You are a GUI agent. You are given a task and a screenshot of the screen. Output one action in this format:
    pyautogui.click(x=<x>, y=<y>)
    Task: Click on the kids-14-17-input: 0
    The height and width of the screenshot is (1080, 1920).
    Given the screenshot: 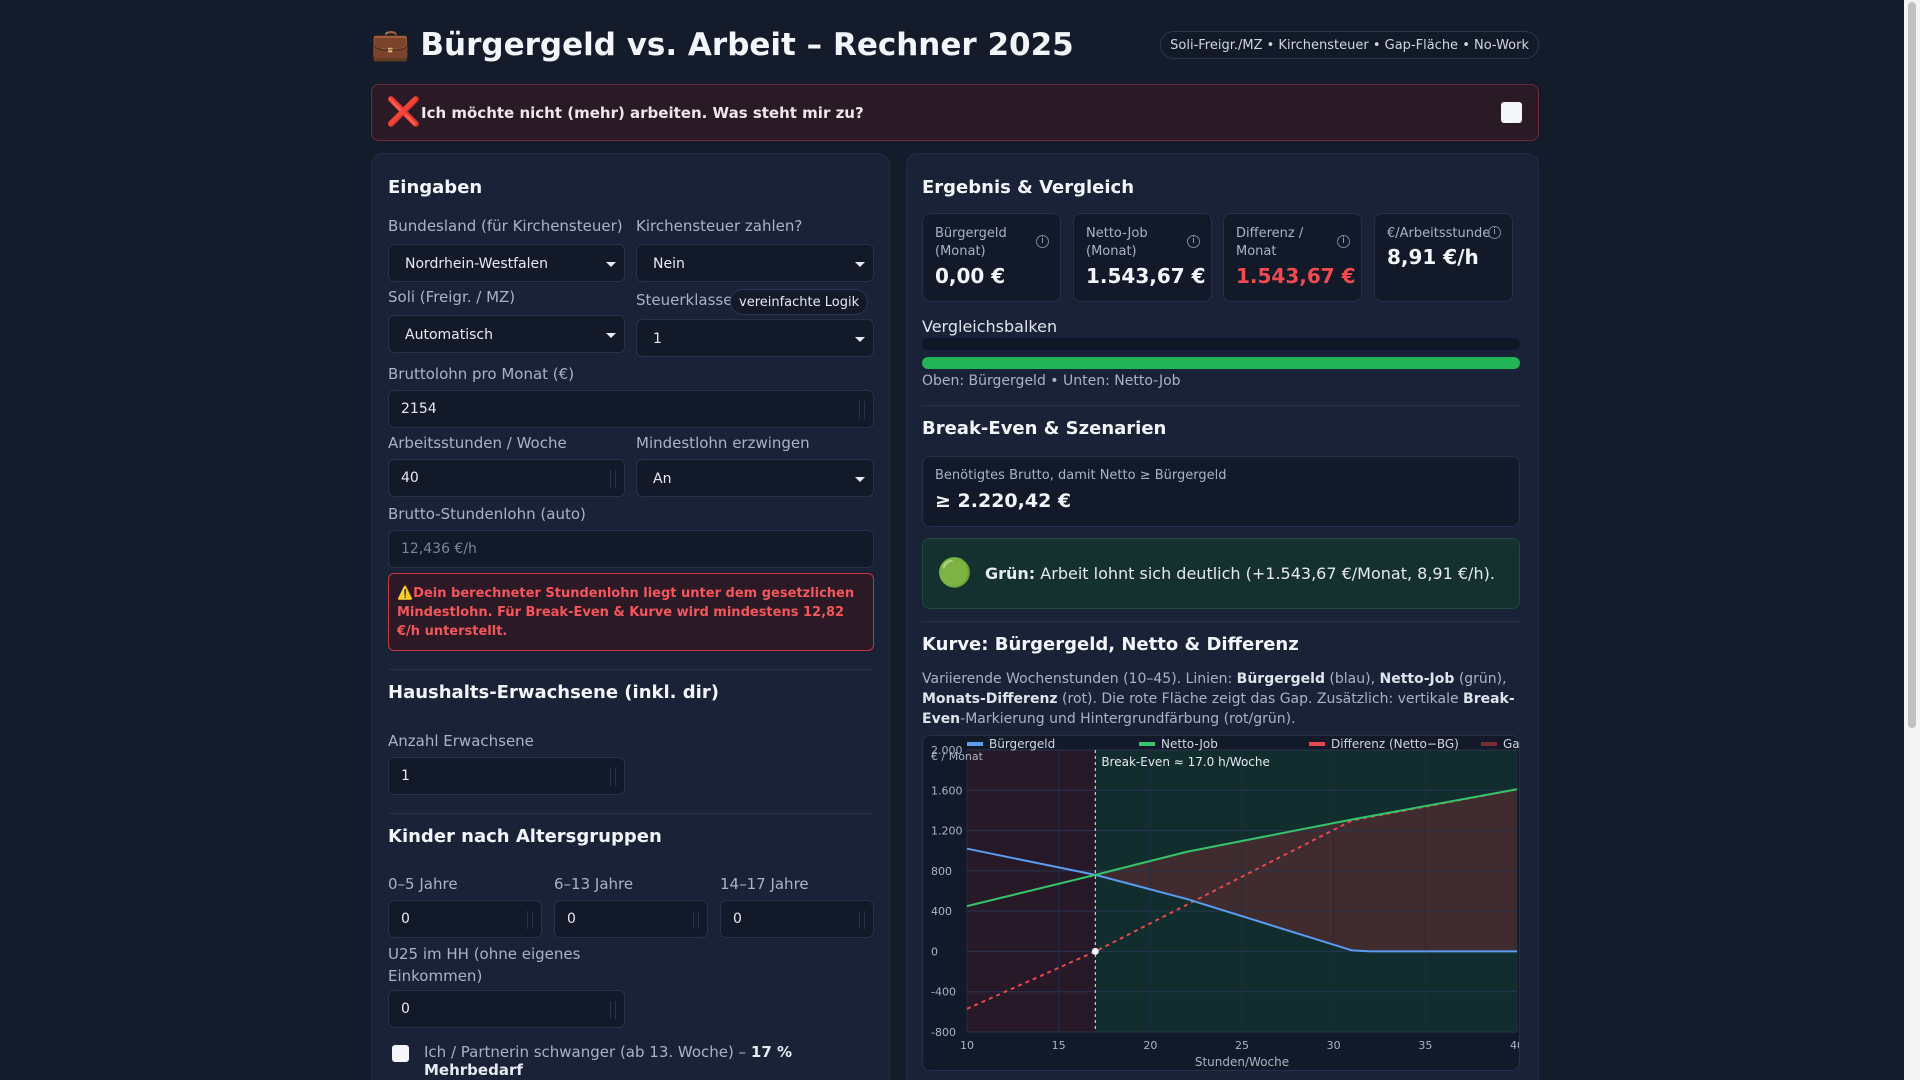 What is the action you would take?
    pyautogui.click(x=797, y=919)
    